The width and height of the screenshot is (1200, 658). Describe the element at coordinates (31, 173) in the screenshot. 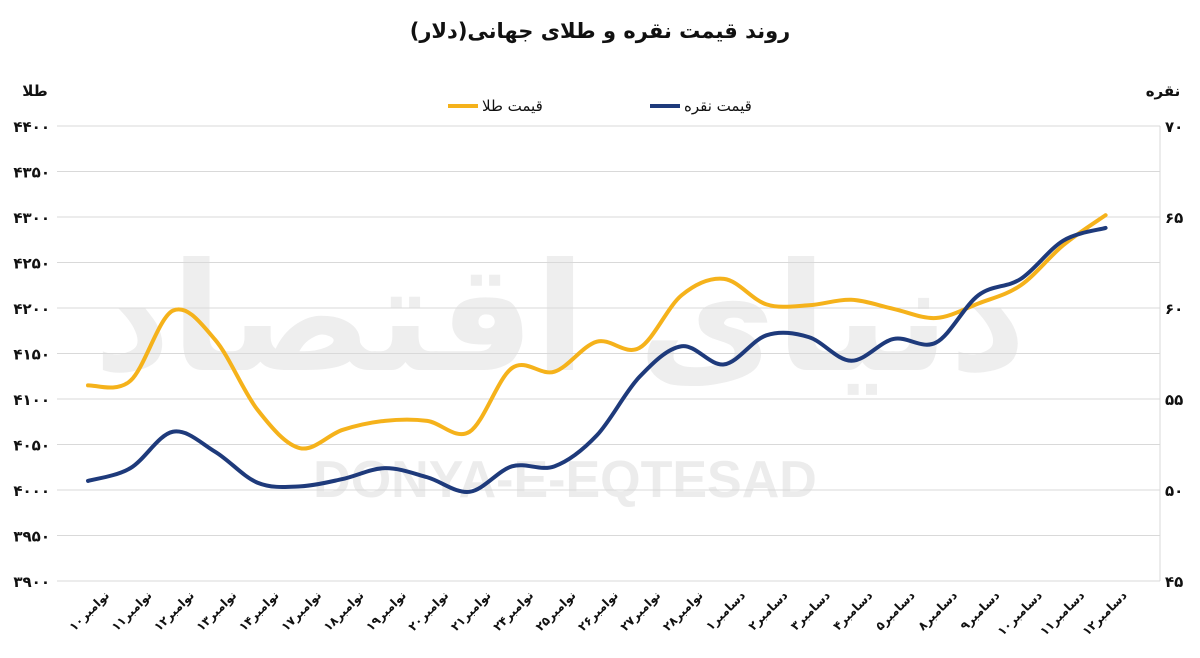

I see `left-tick-label: ۴۳۵۰` at that location.